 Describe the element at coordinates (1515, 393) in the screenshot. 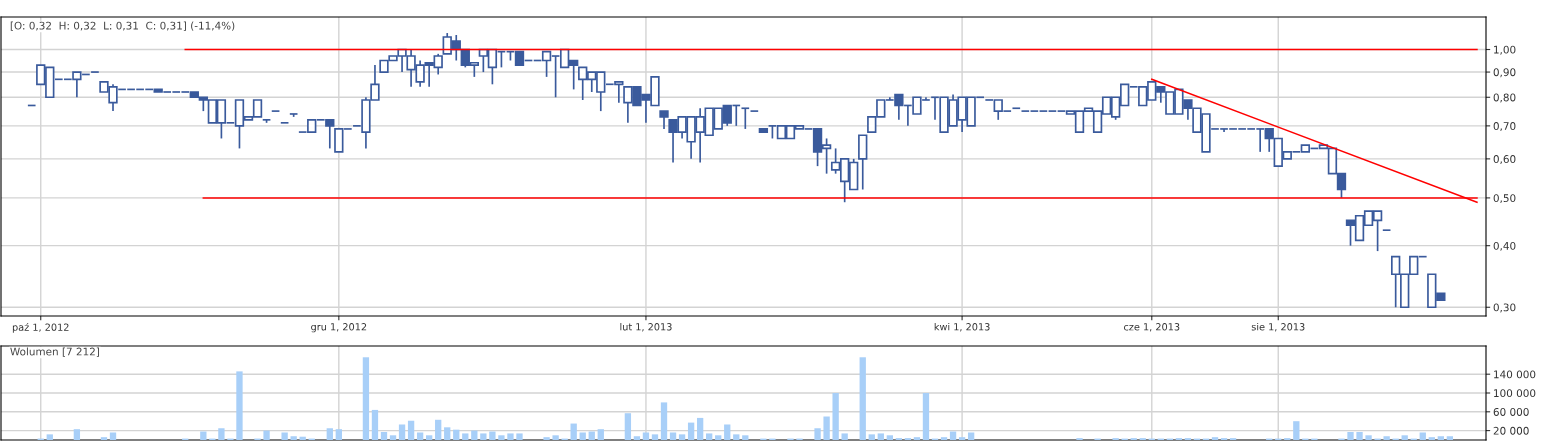

I see `y-tick-label: 100 000` at that location.